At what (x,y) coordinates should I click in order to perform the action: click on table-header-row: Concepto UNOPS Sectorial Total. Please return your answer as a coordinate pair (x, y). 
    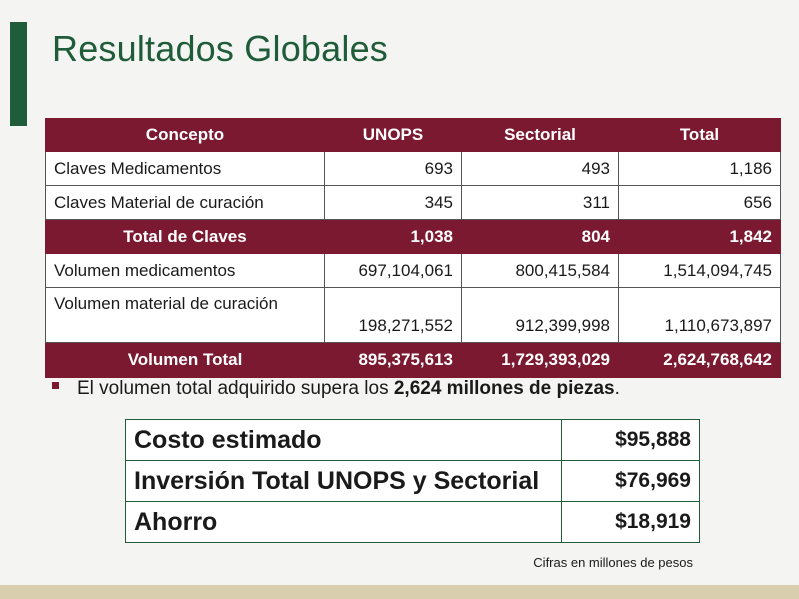
    Looking at the image, I should click on (413, 135).